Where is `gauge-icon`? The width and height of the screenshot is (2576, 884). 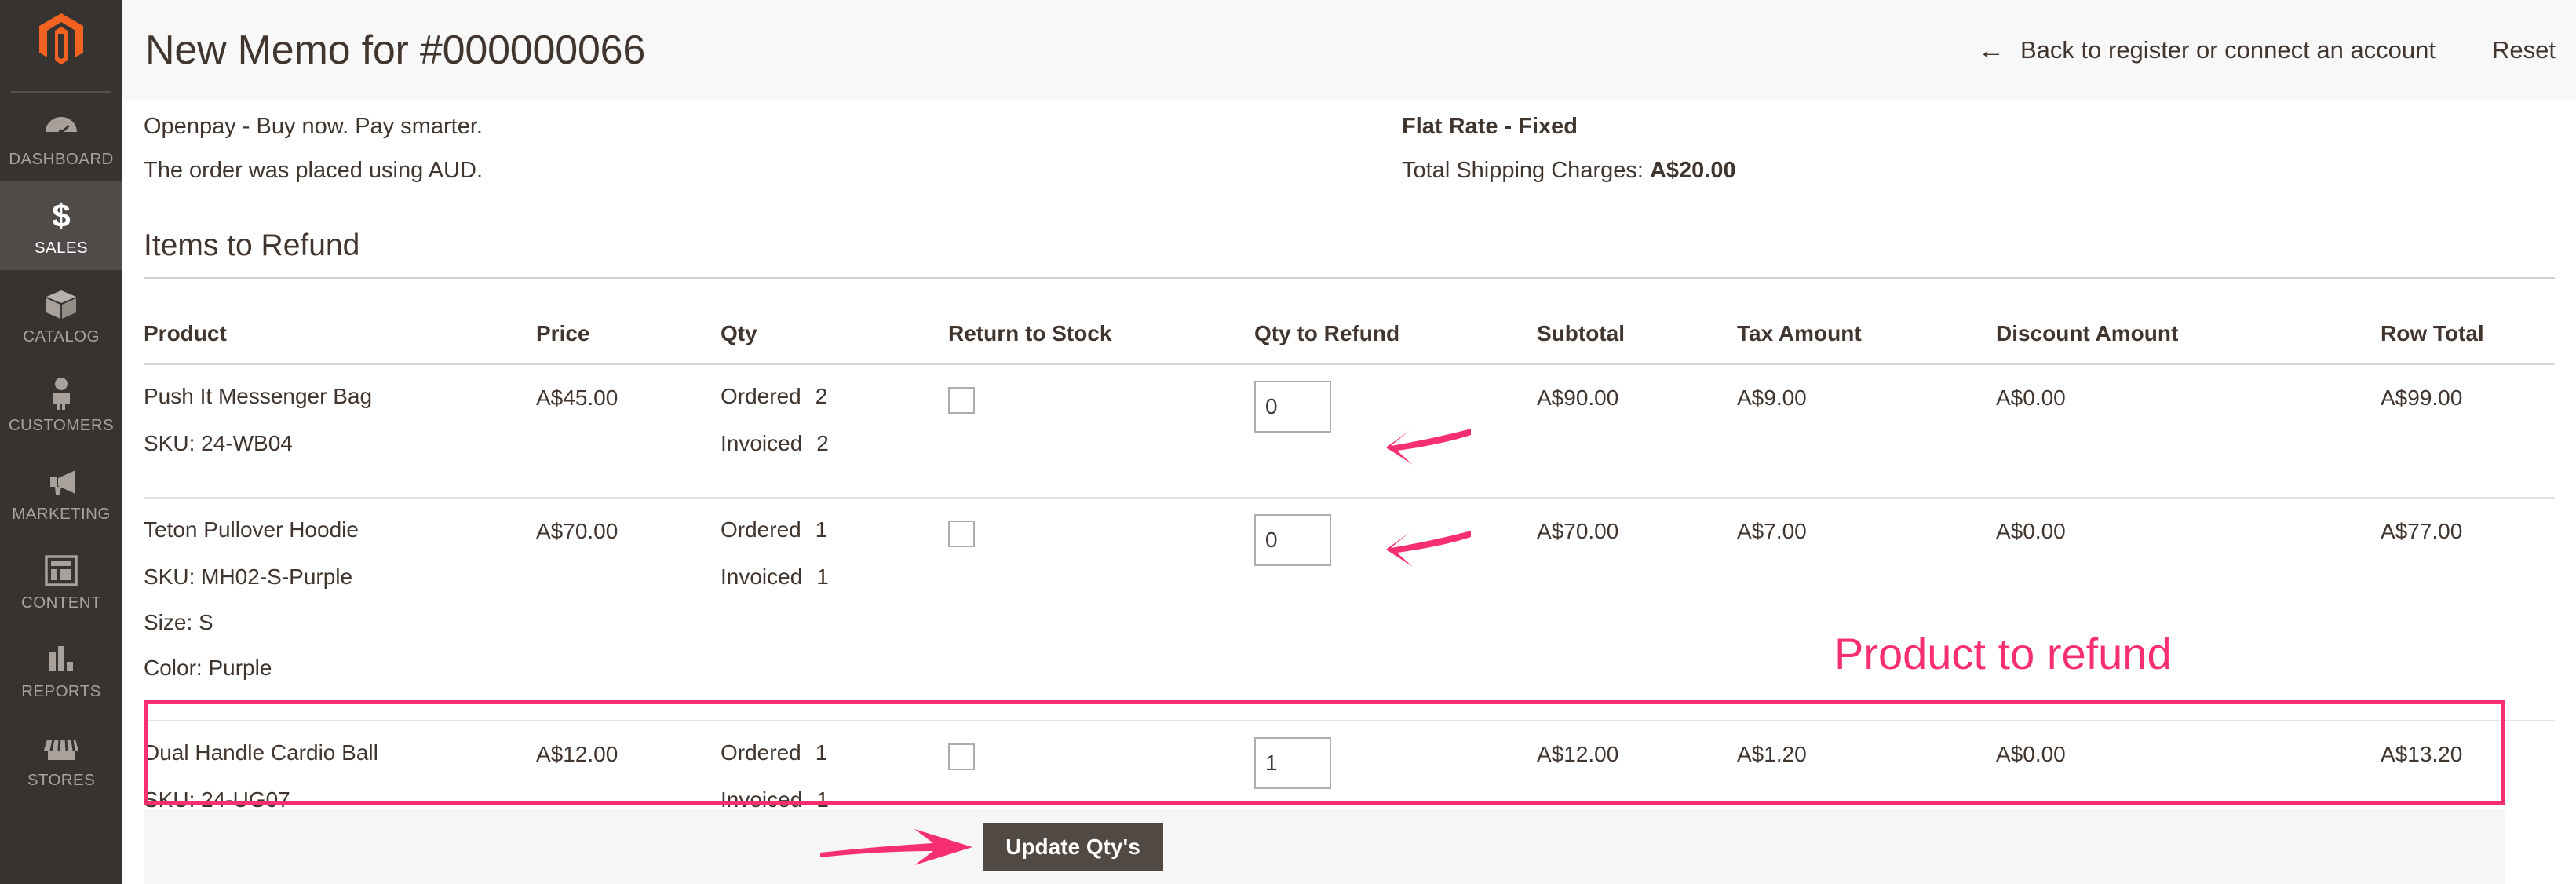 gauge-icon is located at coordinates (61, 127).